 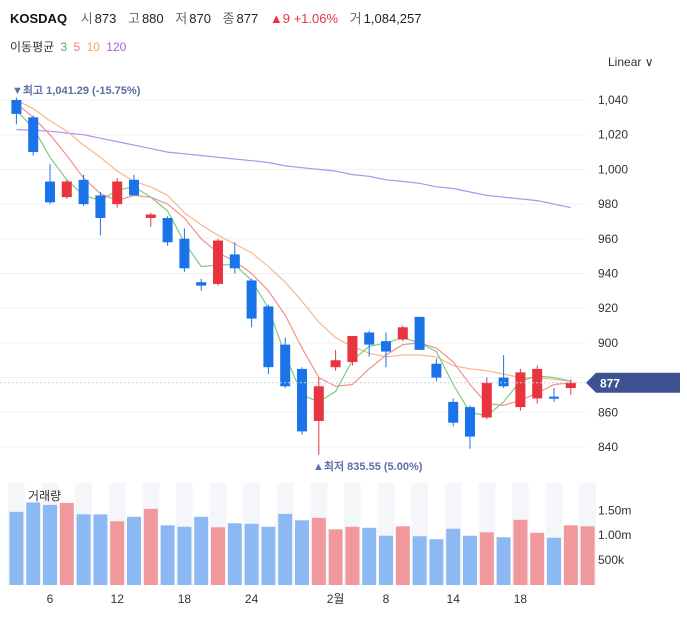 What do you see at coordinates (608, 447) in the screenshot?
I see `y-tick-label: 840` at bounding box center [608, 447].